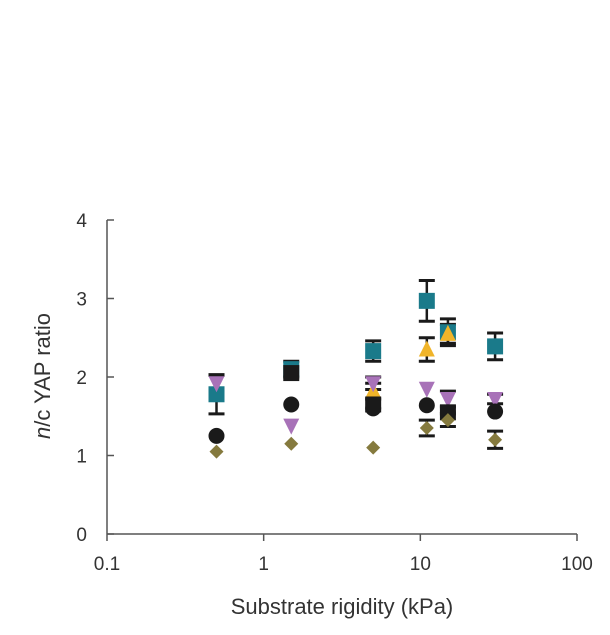 This screenshot has height=635, width=610. I want to click on y-axis-title-italic: n, so click(42, 433).